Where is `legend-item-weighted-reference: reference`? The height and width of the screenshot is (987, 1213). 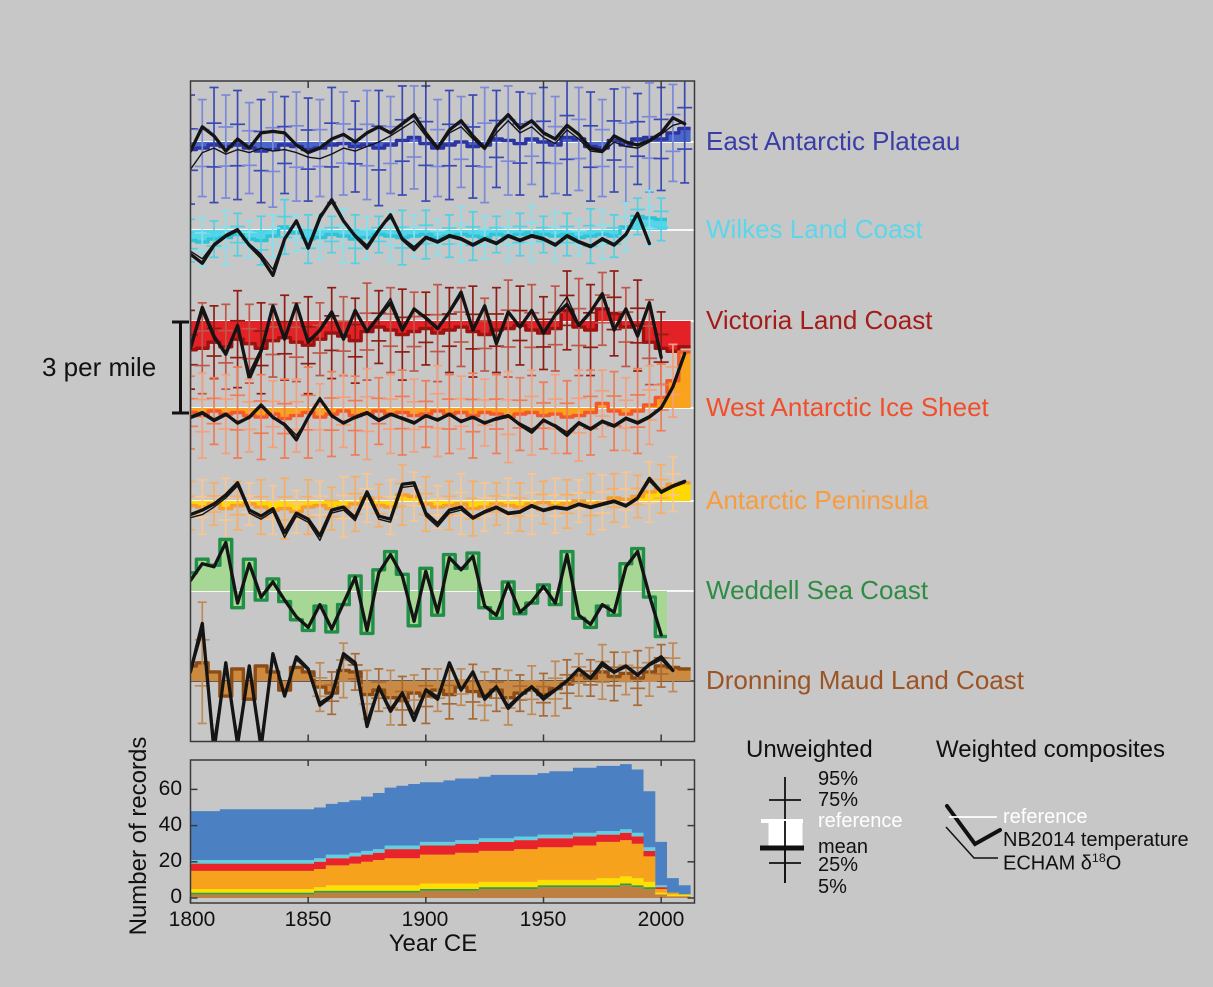 legend-item-weighted-reference: reference is located at coordinates (1045, 817).